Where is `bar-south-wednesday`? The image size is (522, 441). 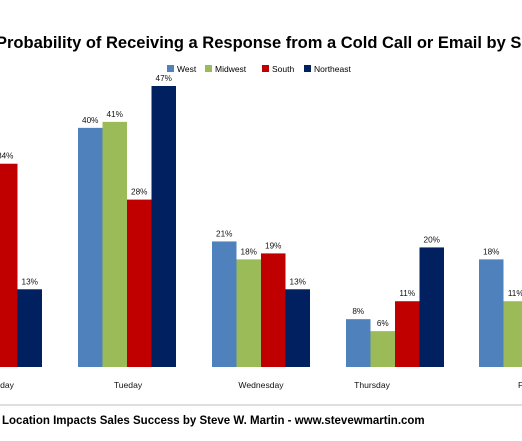
bar-south-wednesday is located at coordinates (273, 310).